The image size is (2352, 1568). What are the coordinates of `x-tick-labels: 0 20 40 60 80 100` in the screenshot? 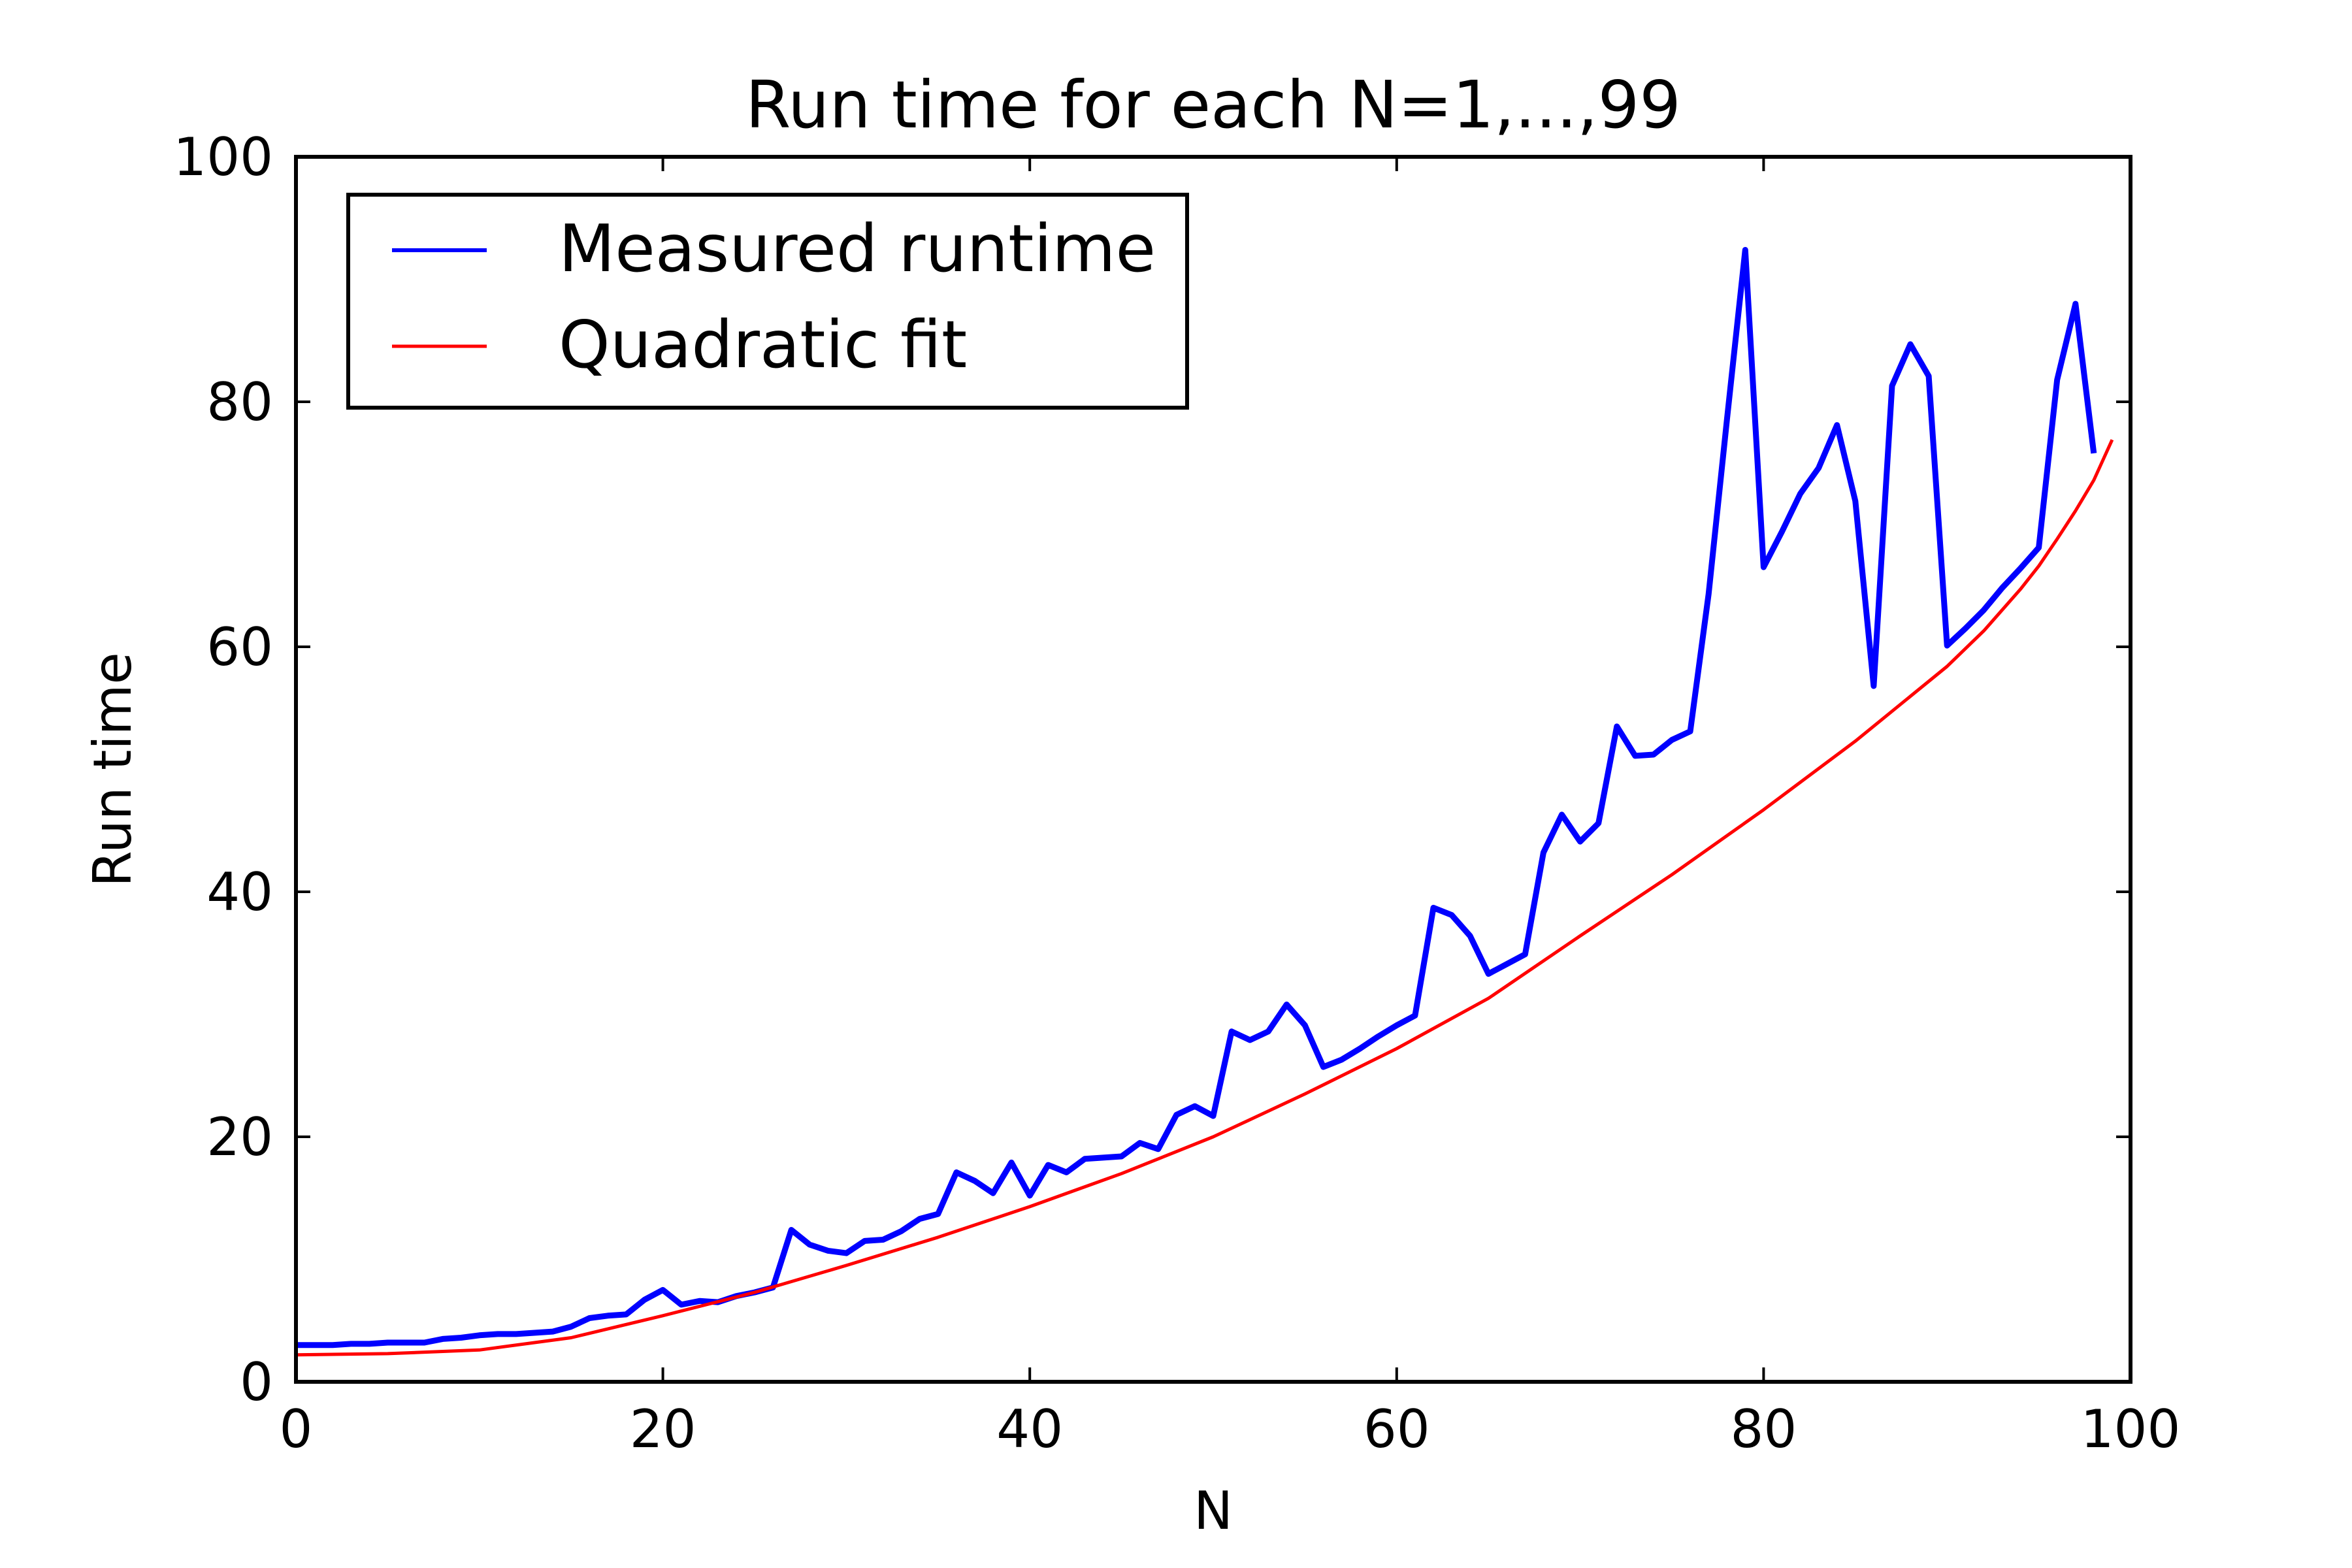 It's located at (1230, 1429).